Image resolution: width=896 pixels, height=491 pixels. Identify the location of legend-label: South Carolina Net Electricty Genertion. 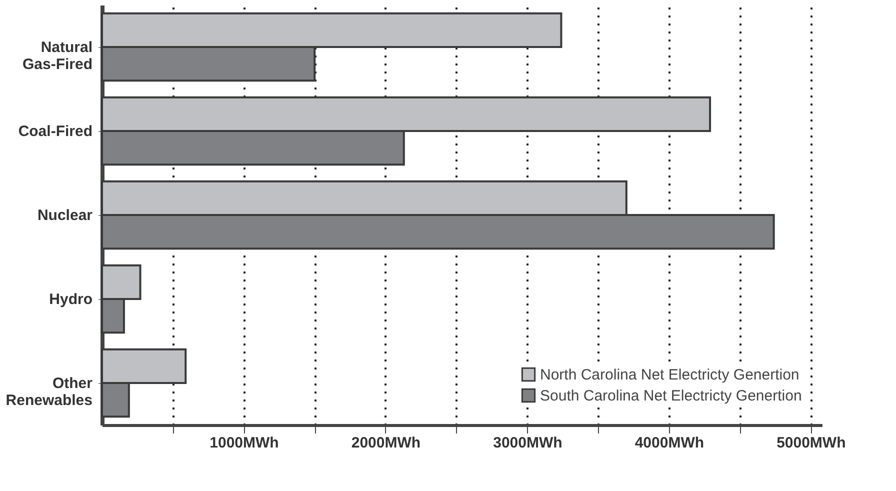
(671, 396).